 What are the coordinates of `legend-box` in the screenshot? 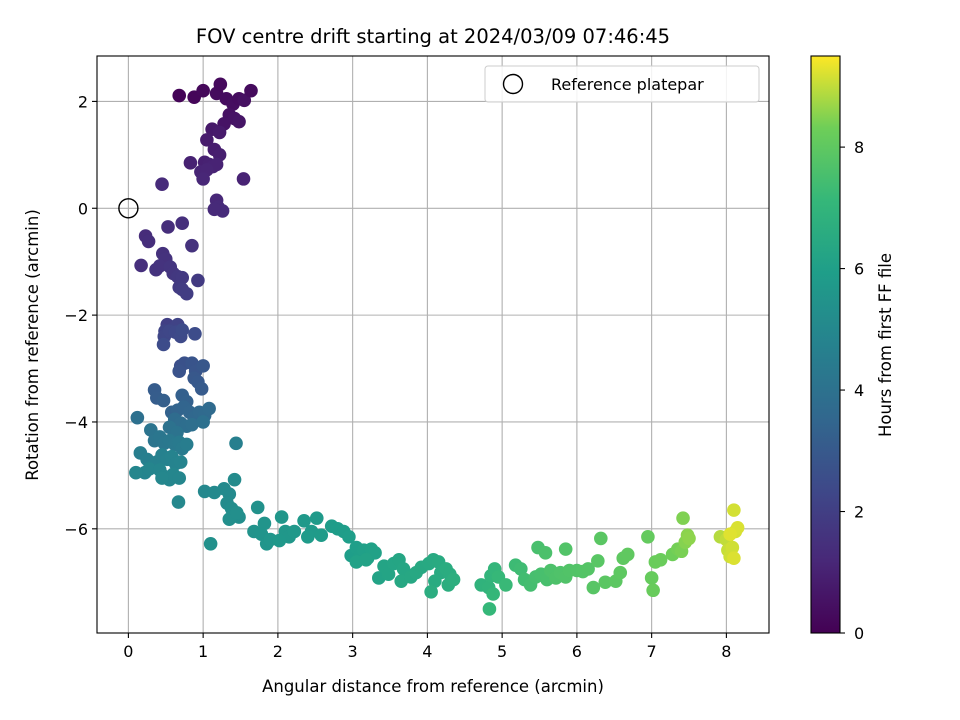 It's located at (622, 84).